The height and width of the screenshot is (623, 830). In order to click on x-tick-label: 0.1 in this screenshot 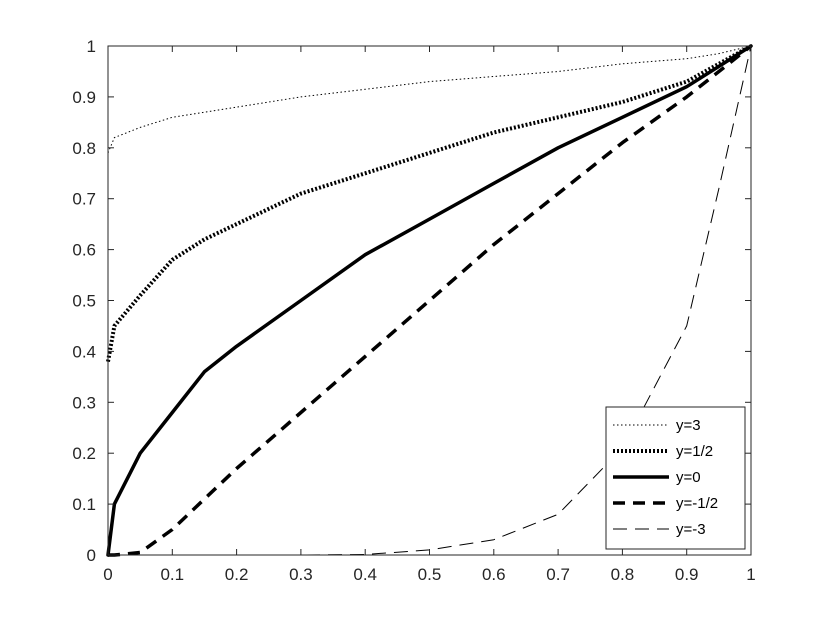, I will do `click(172, 574)`.